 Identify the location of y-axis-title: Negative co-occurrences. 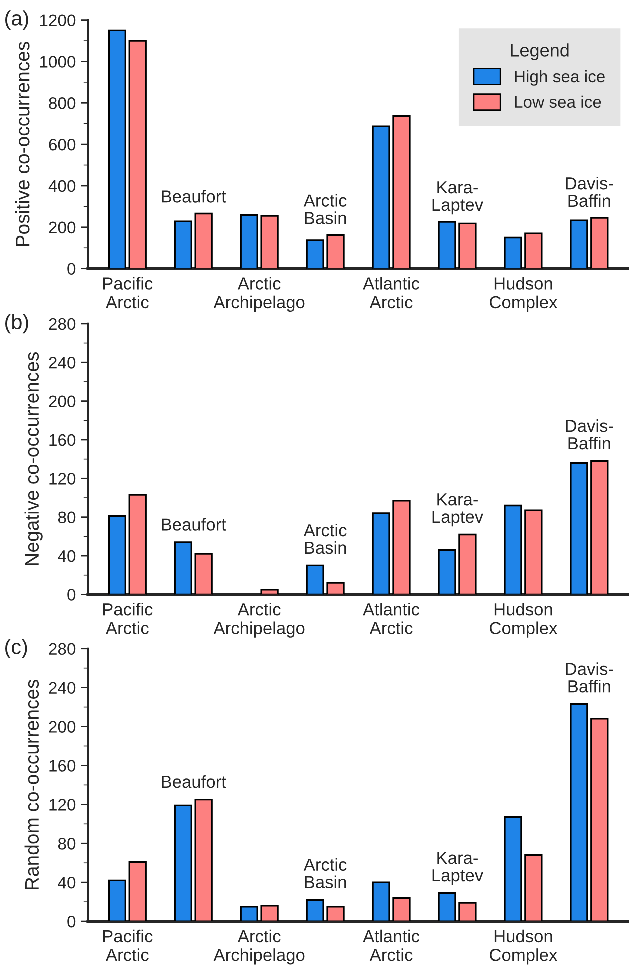
(33, 459).